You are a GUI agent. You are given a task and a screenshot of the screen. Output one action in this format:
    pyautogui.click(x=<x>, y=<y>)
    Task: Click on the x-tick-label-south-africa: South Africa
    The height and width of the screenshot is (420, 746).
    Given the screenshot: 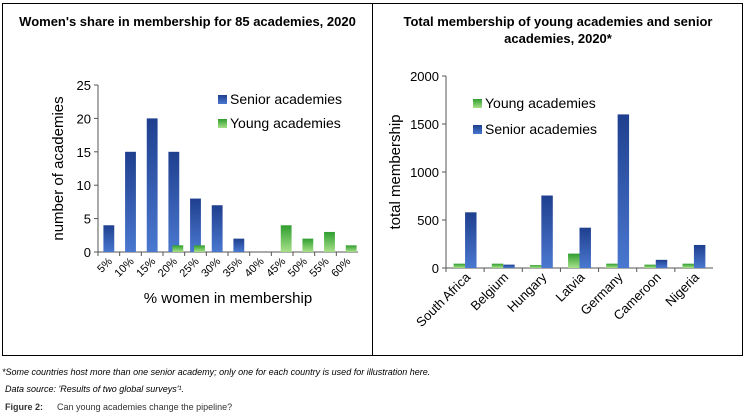 What is the action you would take?
    pyautogui.click(x=443, y=299)
    